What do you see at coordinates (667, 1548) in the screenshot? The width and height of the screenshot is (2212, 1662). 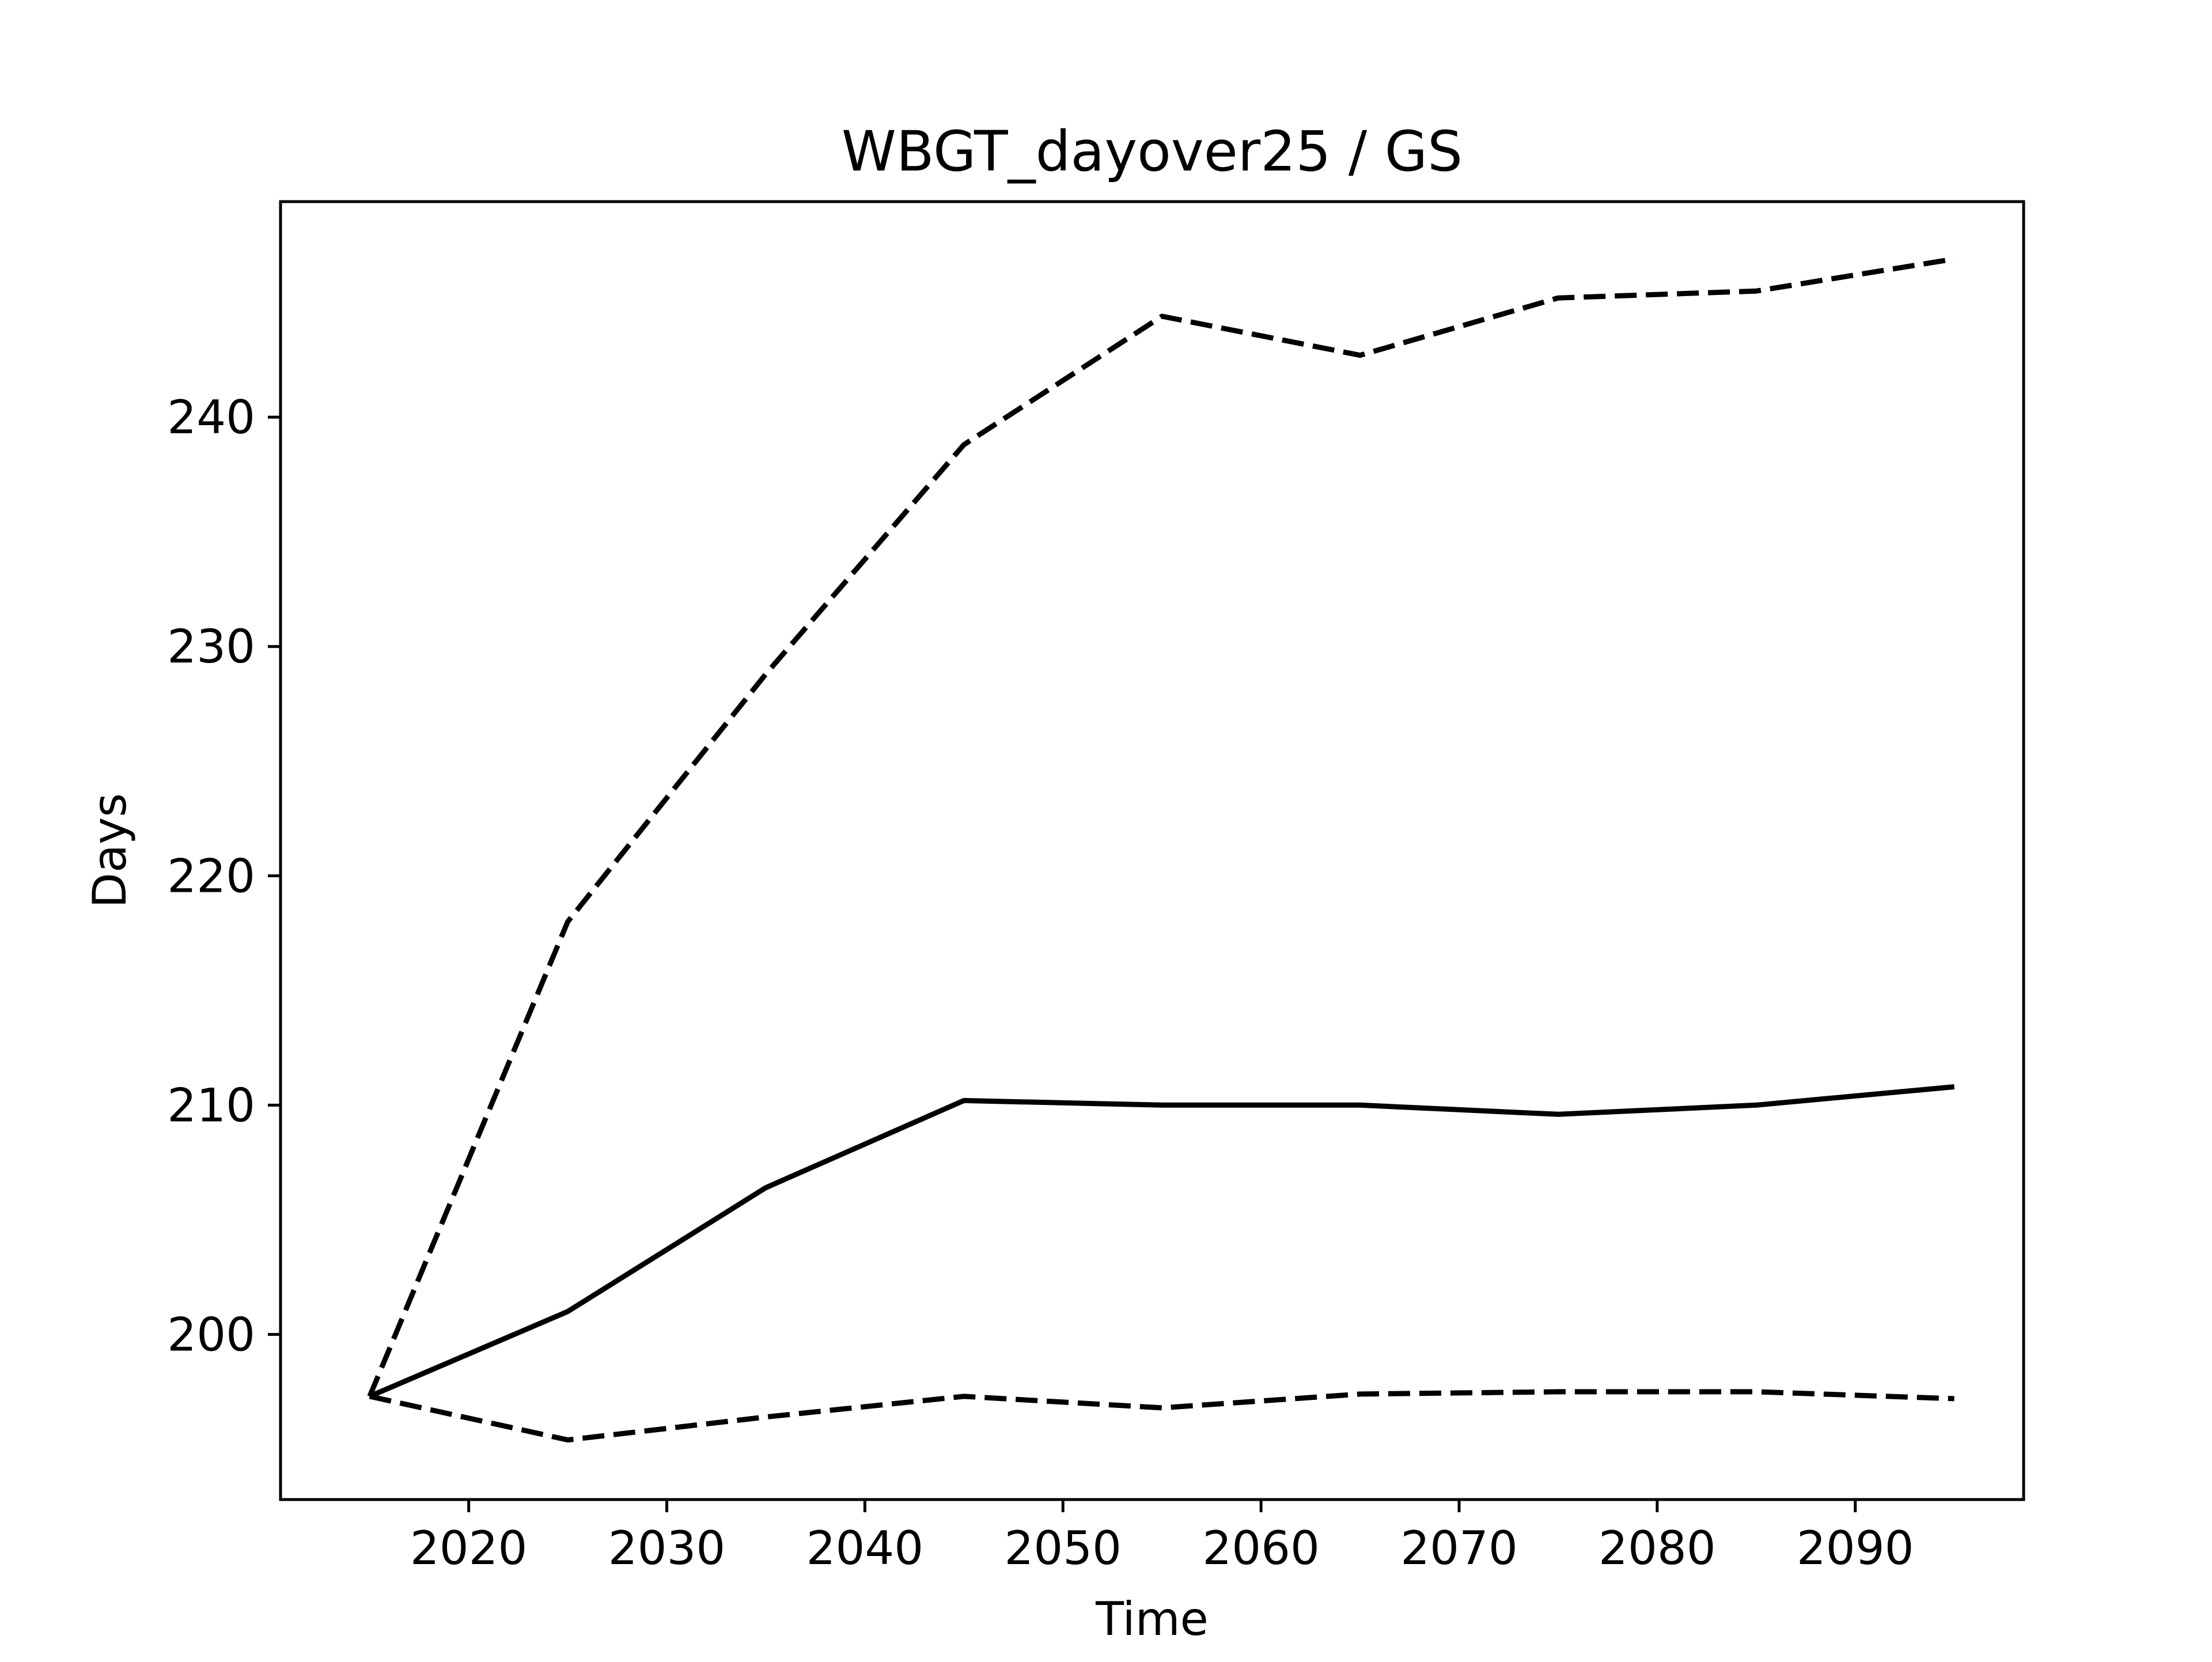 I see `x-tick-label: 2030` at bounding box center [667, 1548].